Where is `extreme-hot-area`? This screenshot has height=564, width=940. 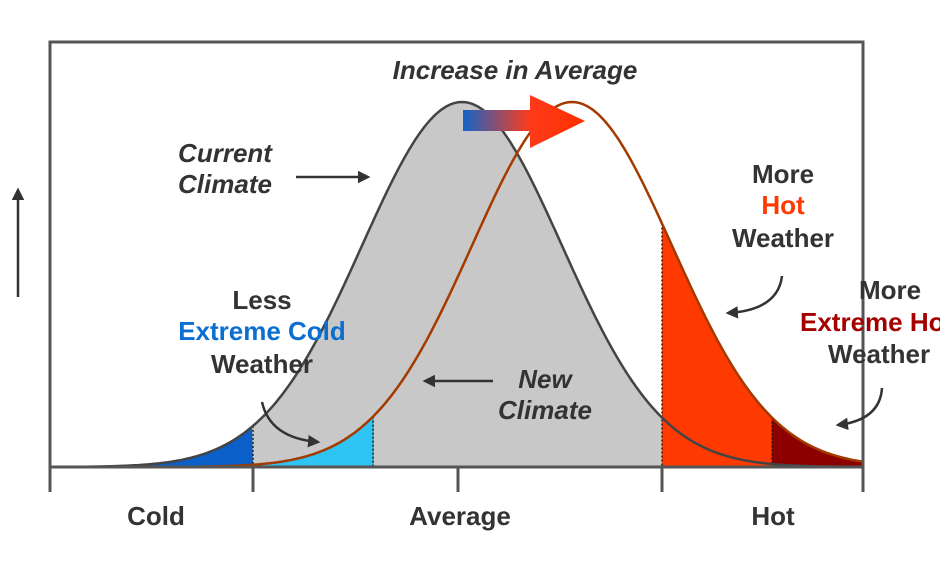
extreme-hot-area is located at coordinates (817, 442).